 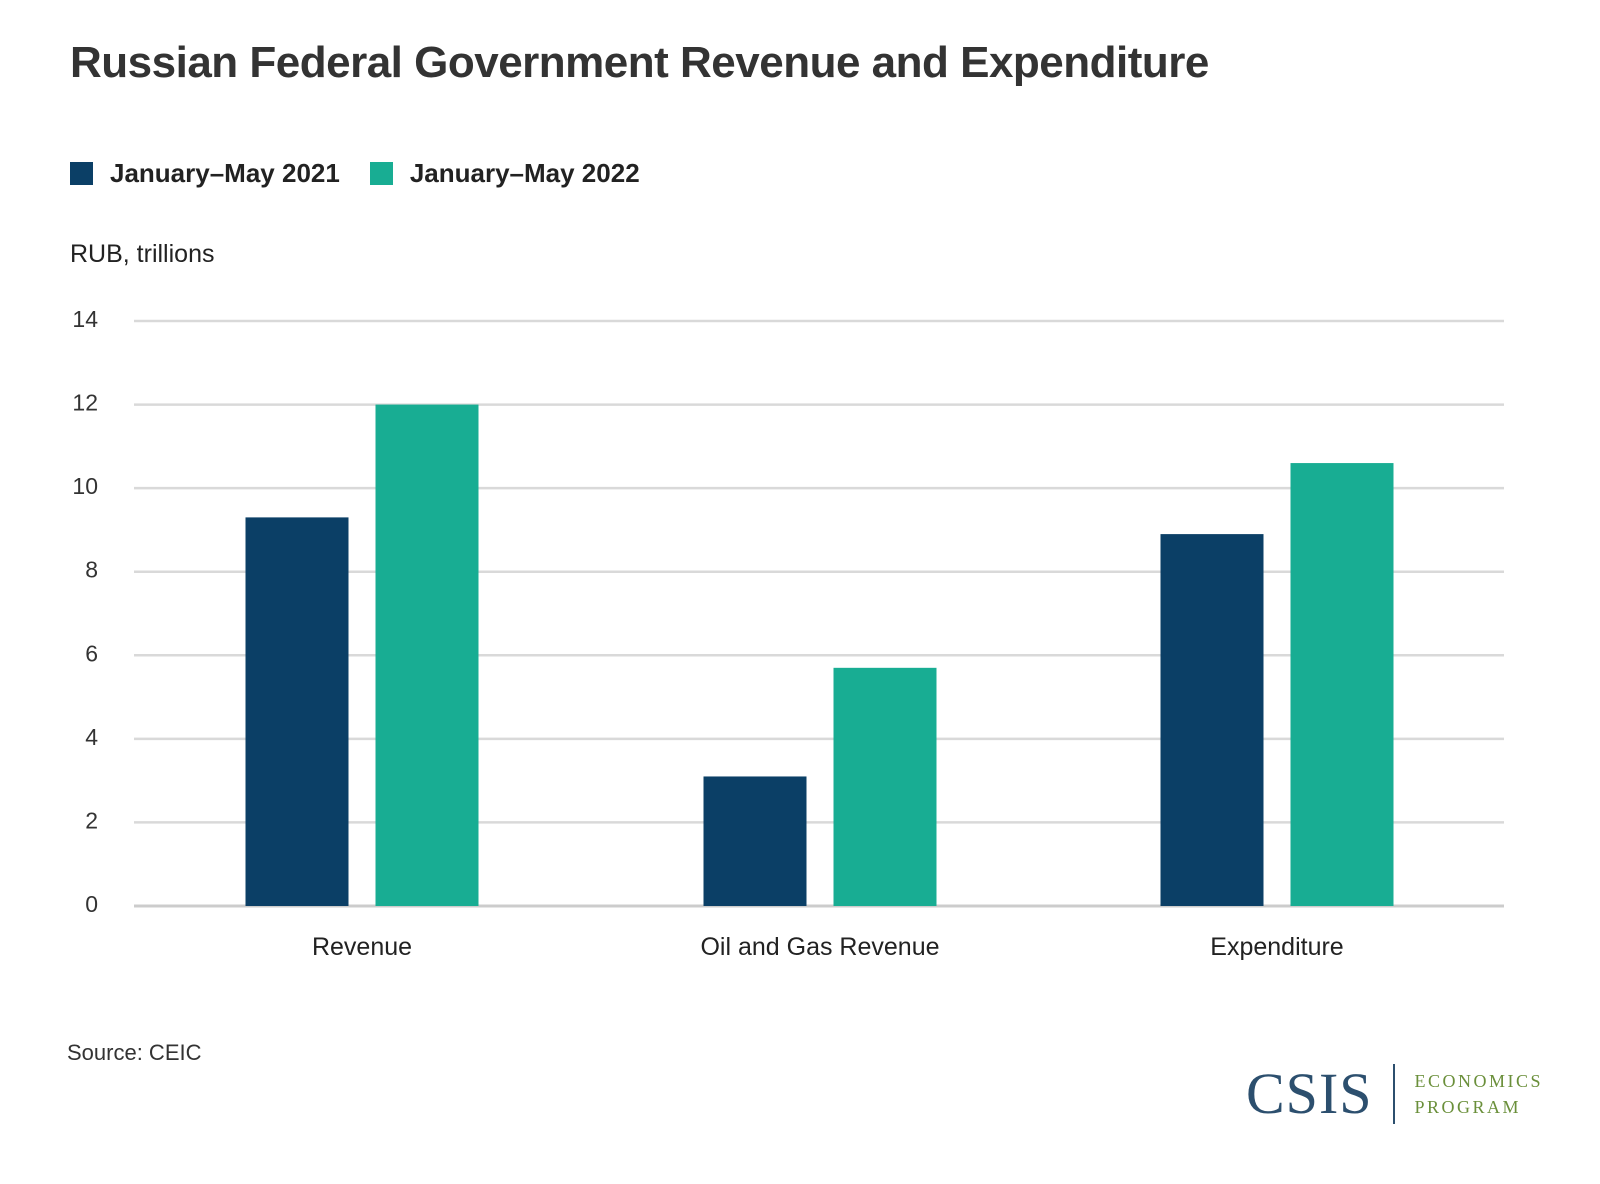 I want to click on legend-swatch-2021, so click(x=81, y=173).